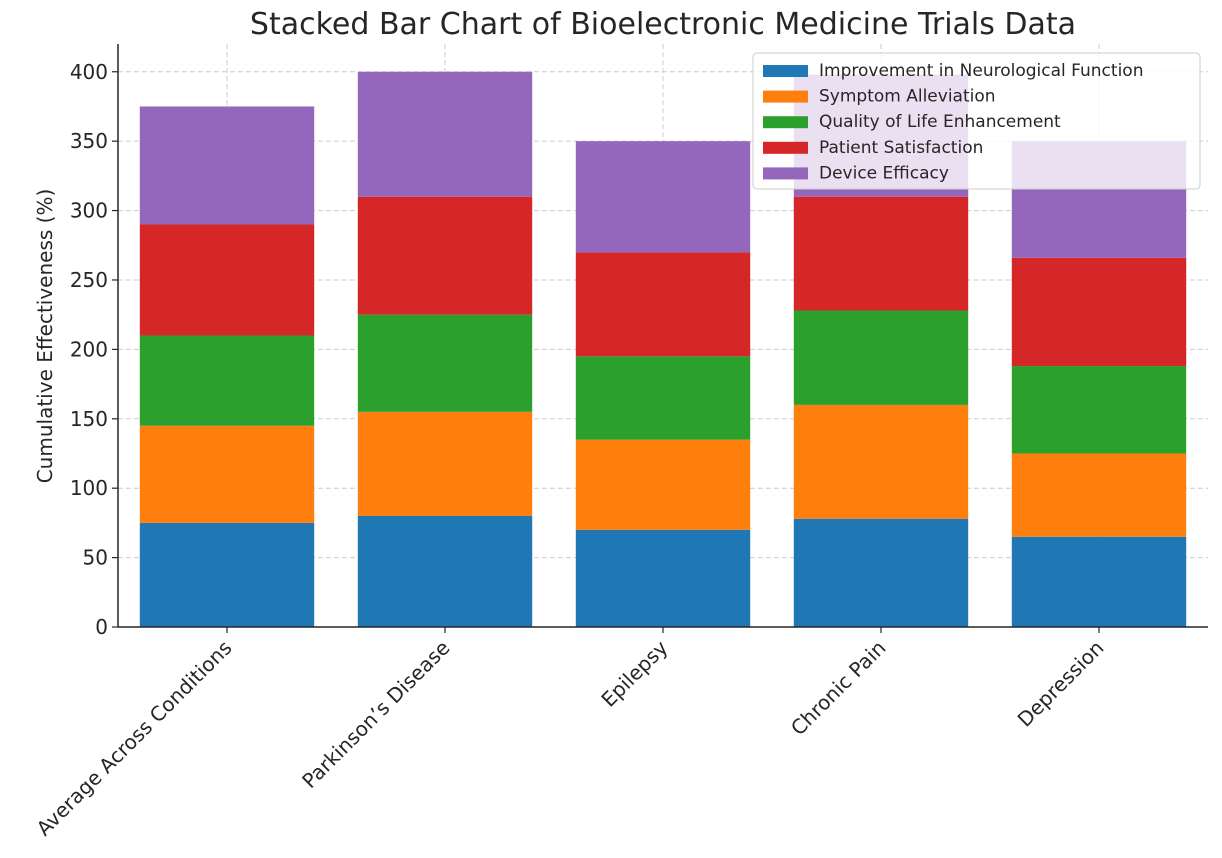 This screenshot has height=858, width=1222. What do you see at coordinates (940, 122) in the screenshot?
I see `legend-label: Quality of Life Enhancement` at bounding box center [940, 122].